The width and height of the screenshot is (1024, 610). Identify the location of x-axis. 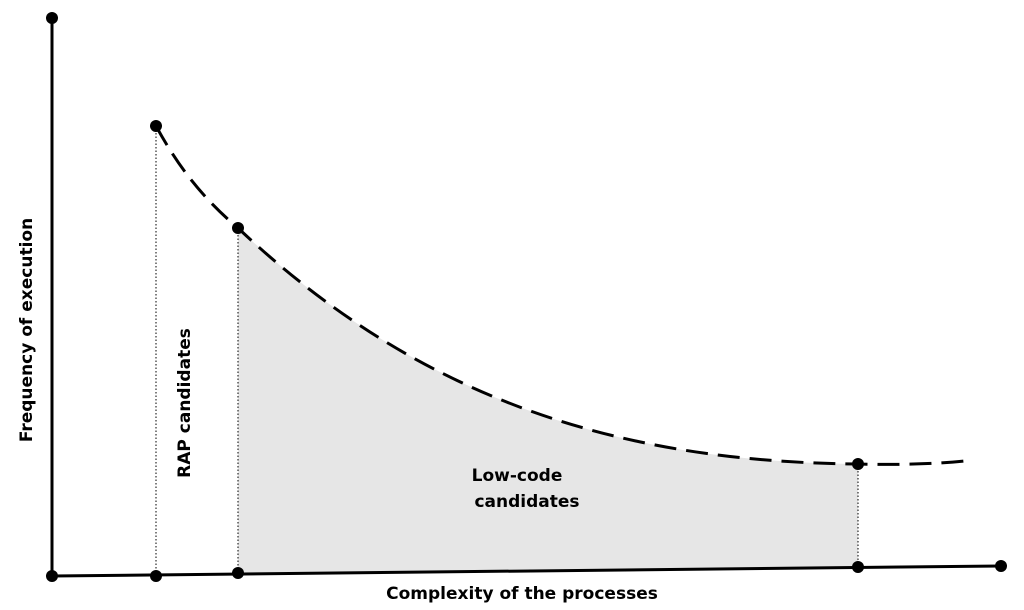
(526, 571).